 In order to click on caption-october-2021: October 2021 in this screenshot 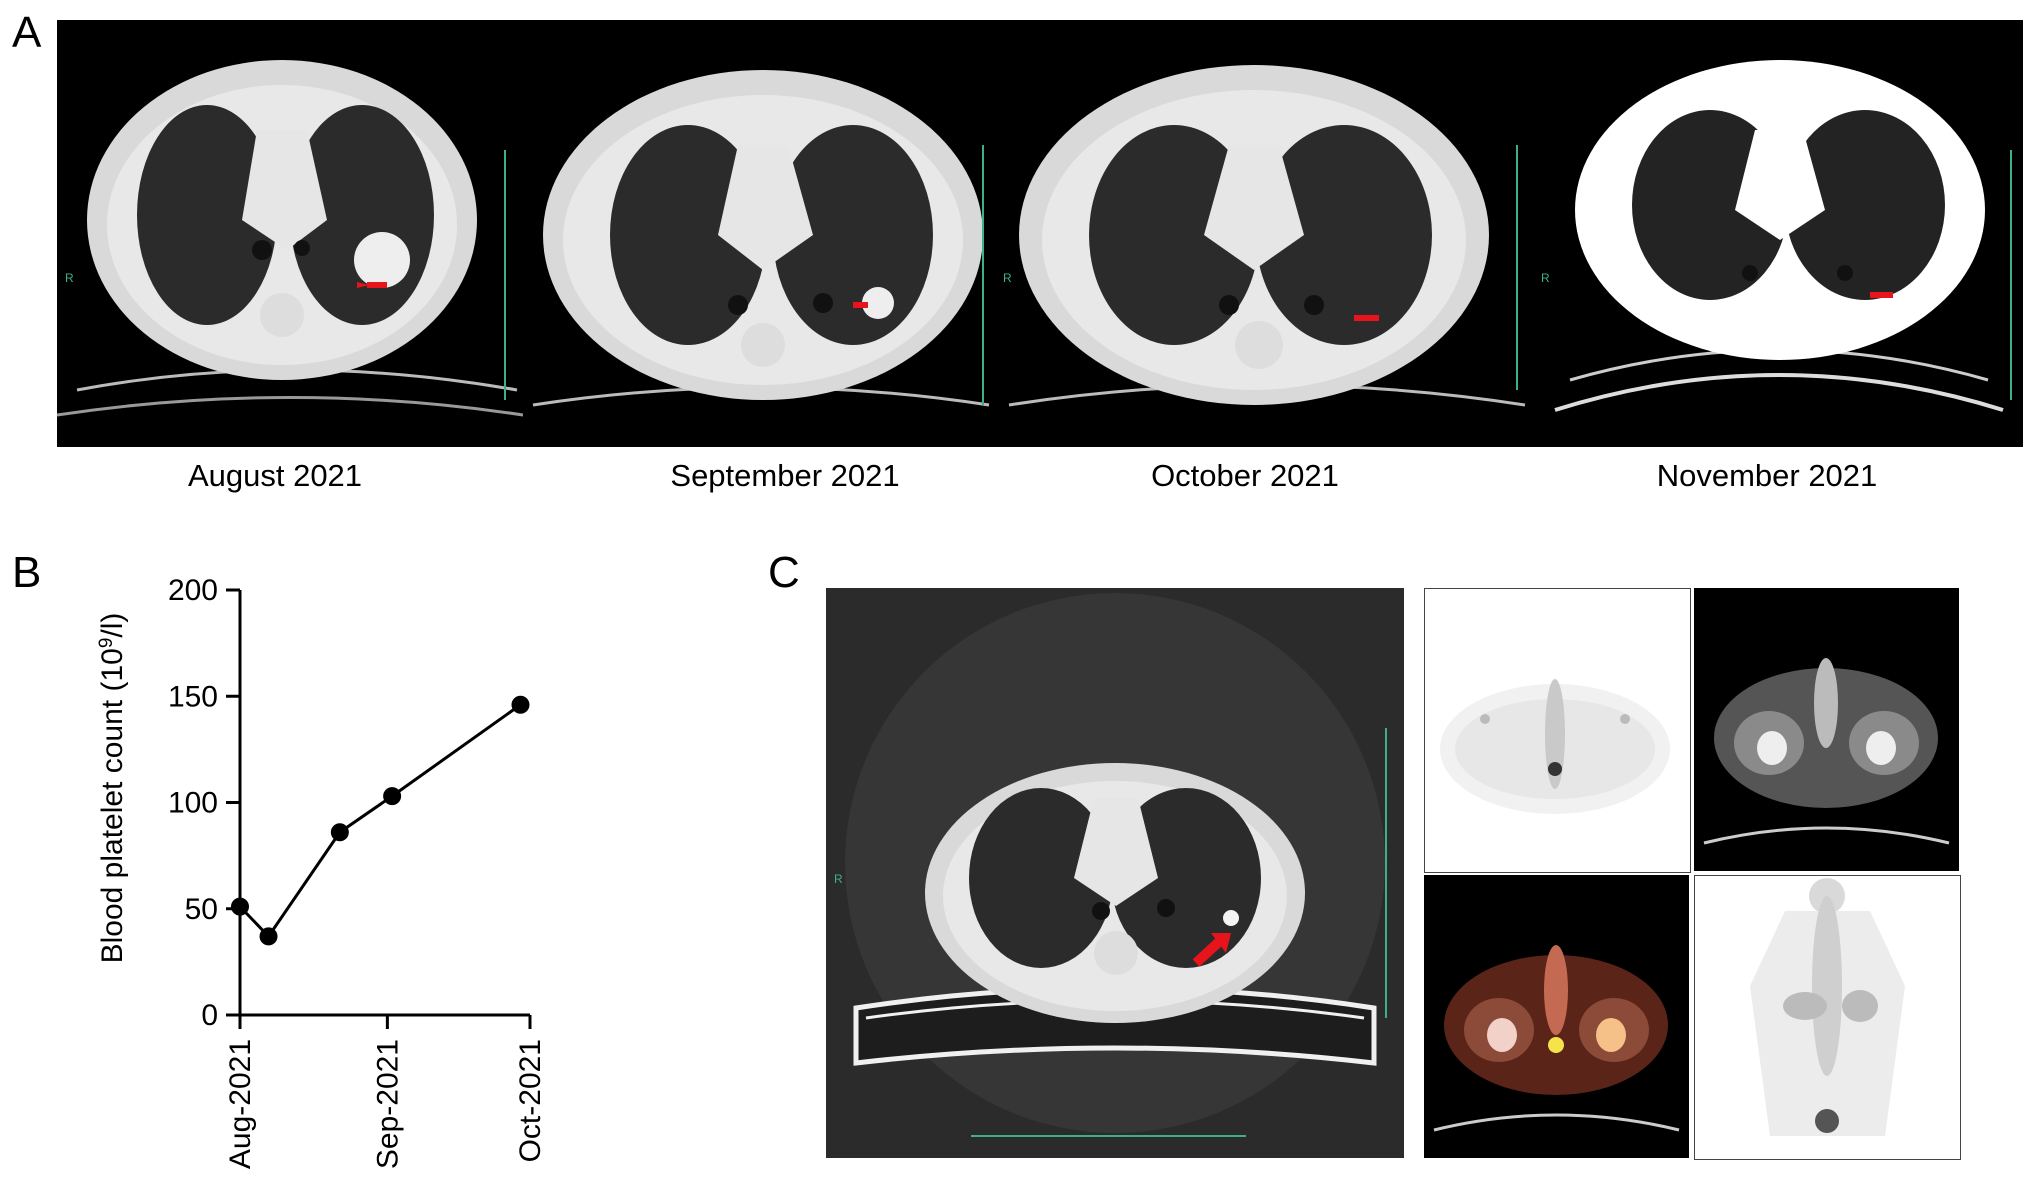, I will do `click(1245, 475)`.